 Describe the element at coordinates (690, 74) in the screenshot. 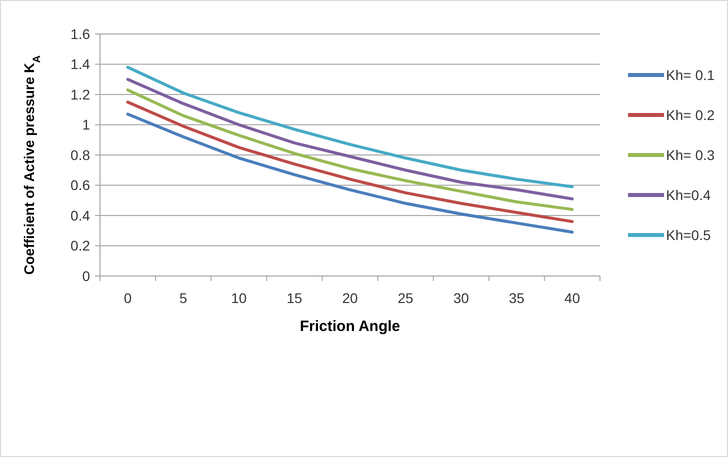

I see `legend-label: Kh= 0.1` at that location.